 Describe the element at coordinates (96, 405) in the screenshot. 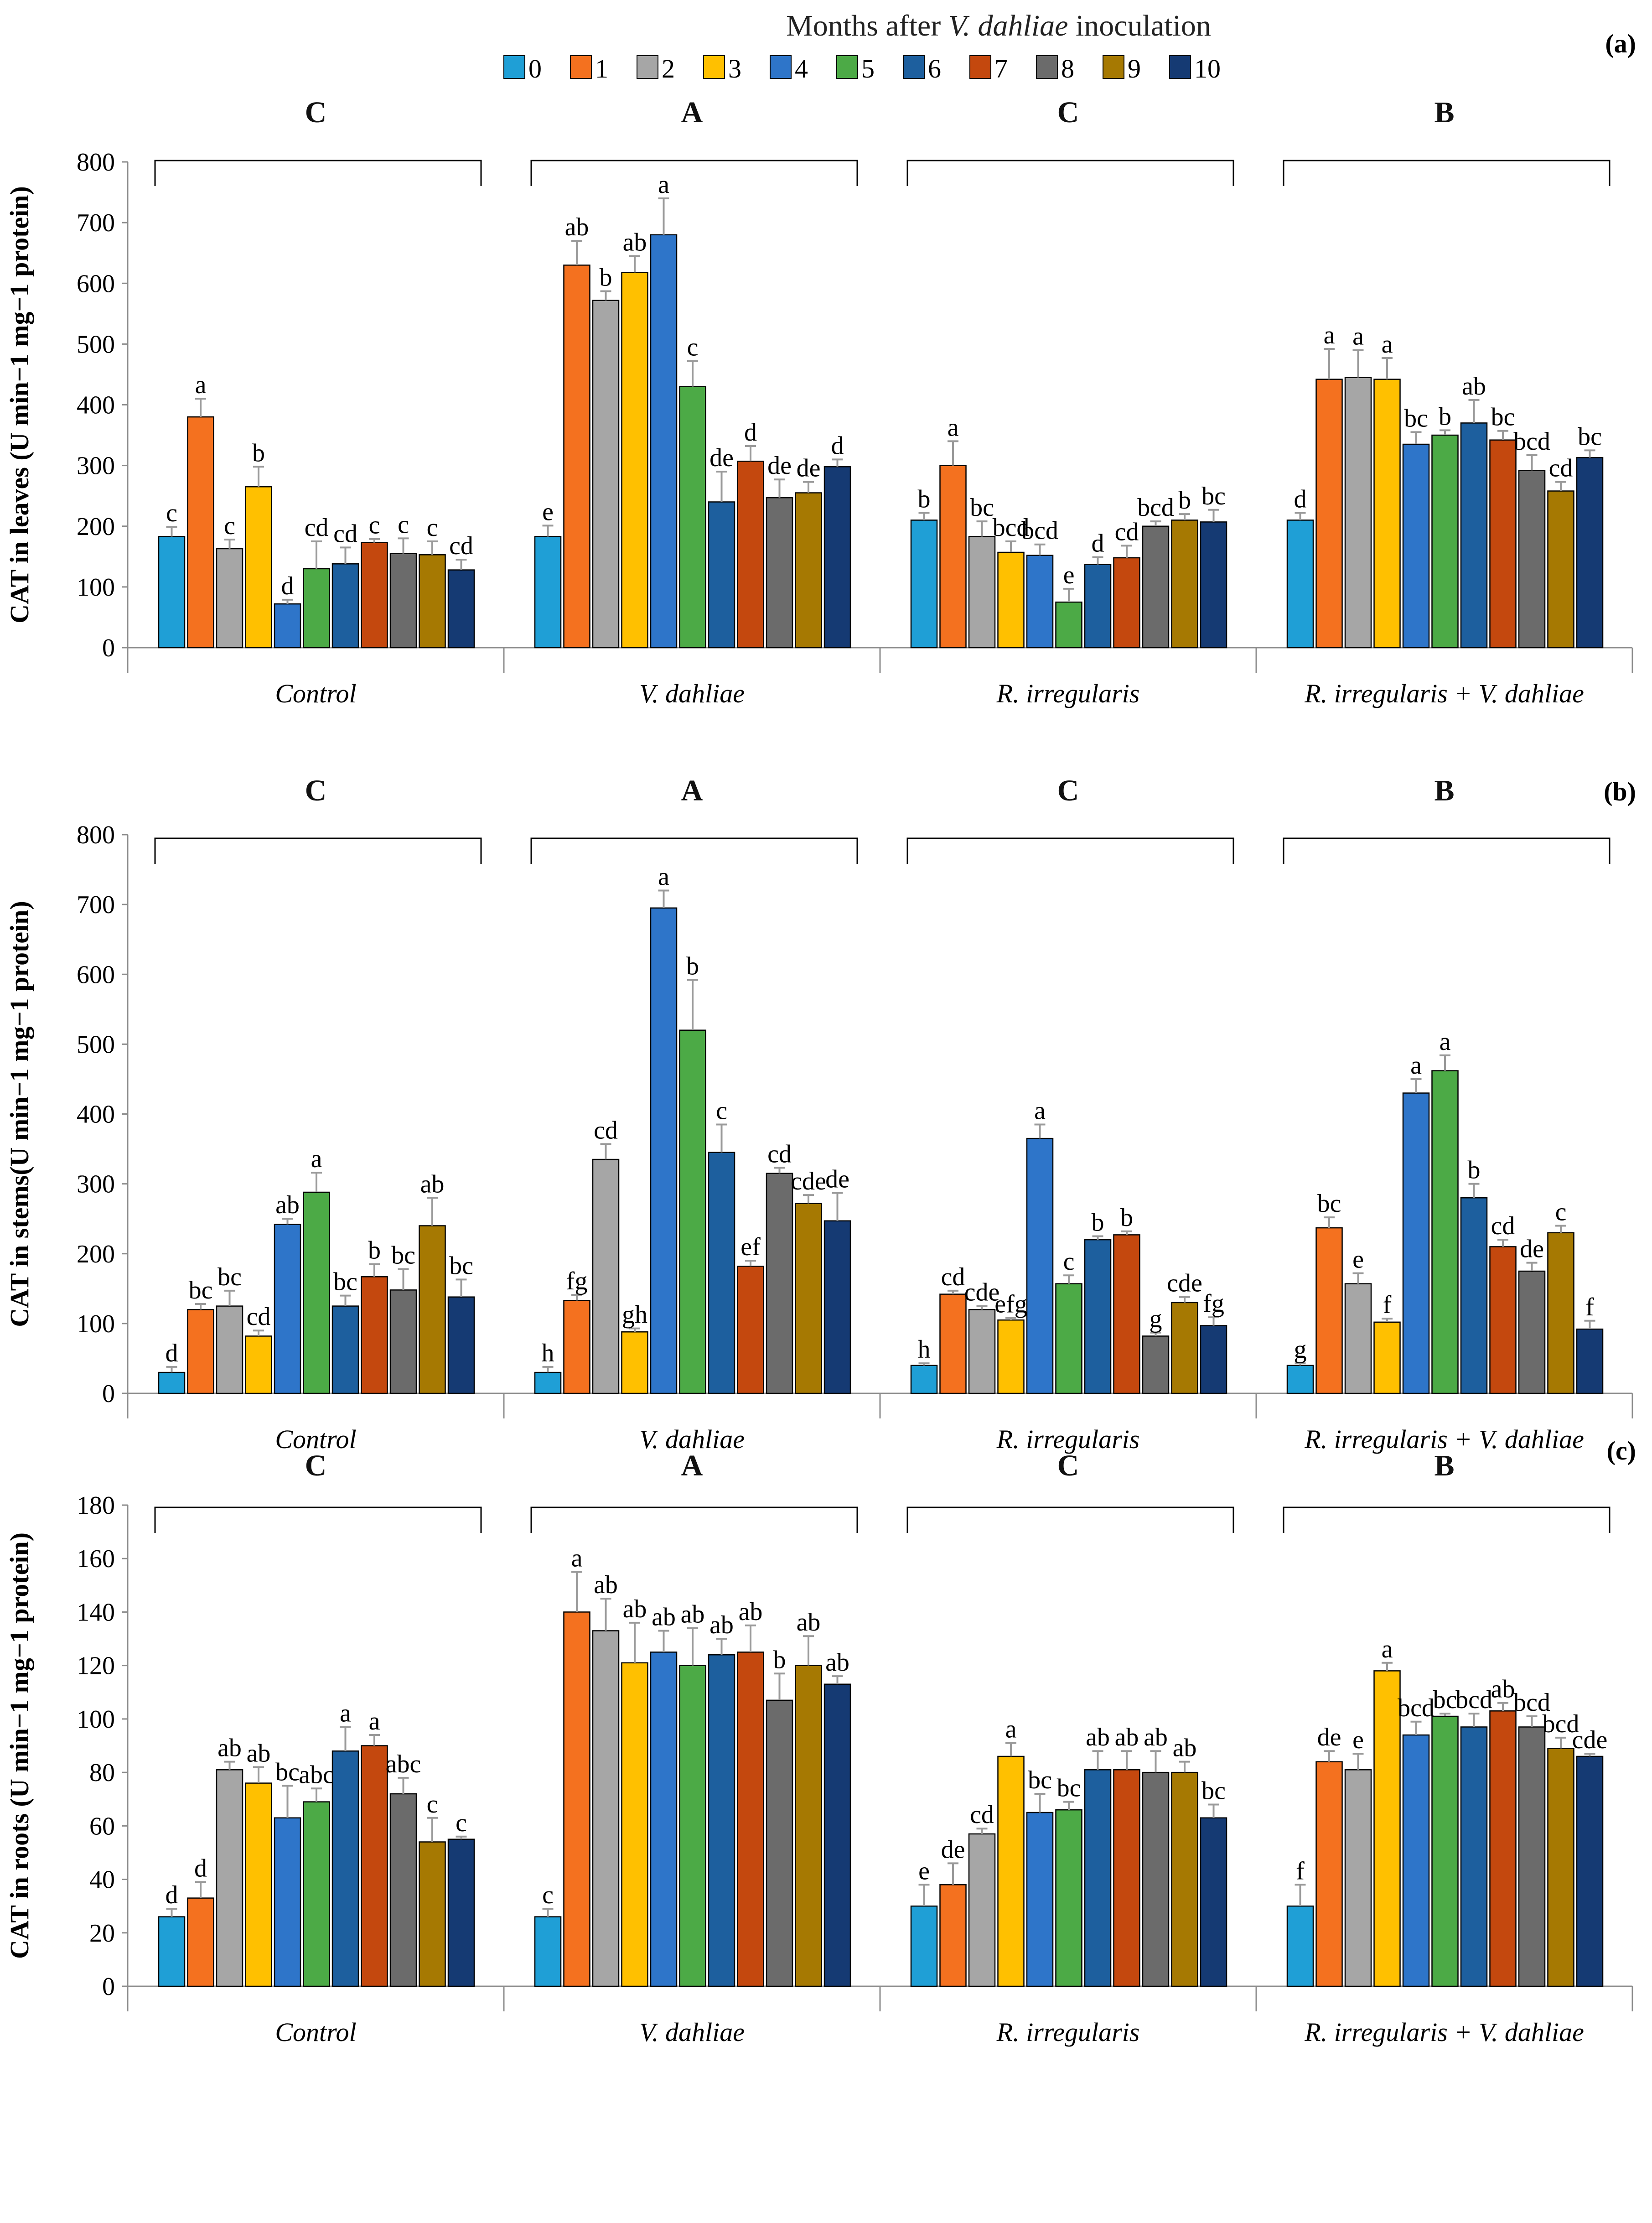

I see `y-tick-label: 400` at that location.